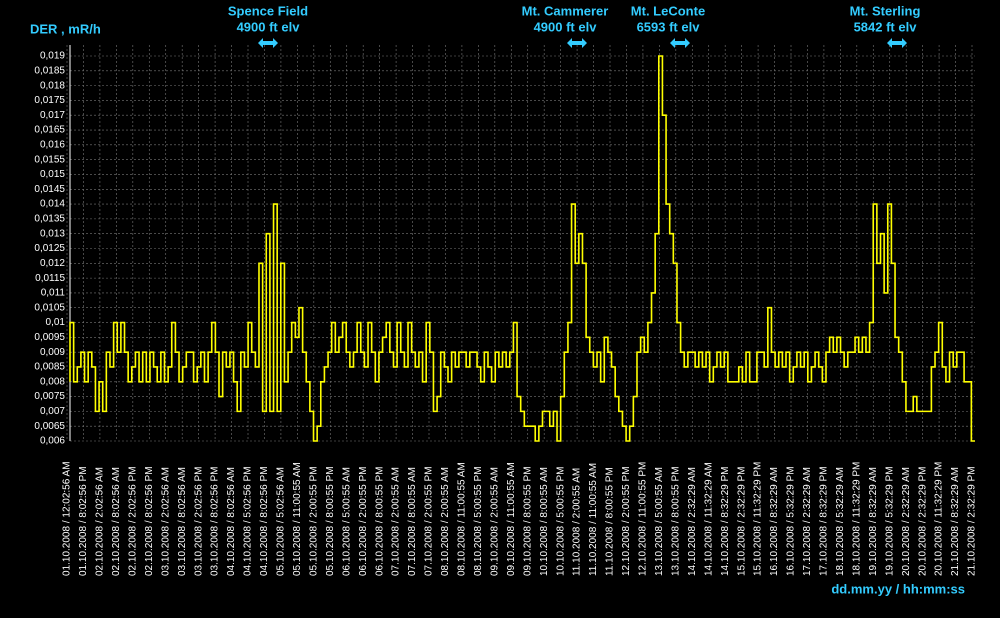  What do you see at coordinates (886, 26) in the screenshot?
I see `annotation-subtitle: 5842 ft elv` at bounding box center [886, 26].